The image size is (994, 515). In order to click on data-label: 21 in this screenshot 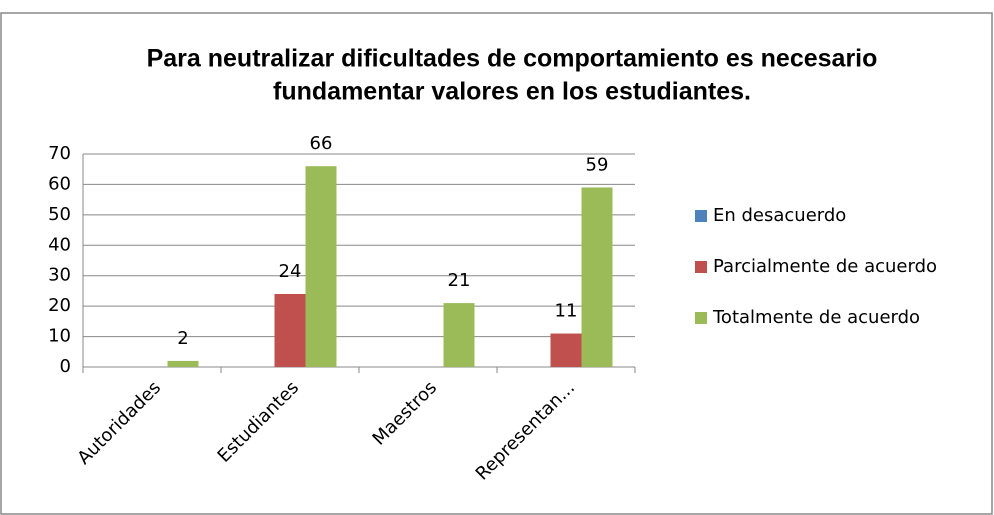, I will do `click(459, 280)`.